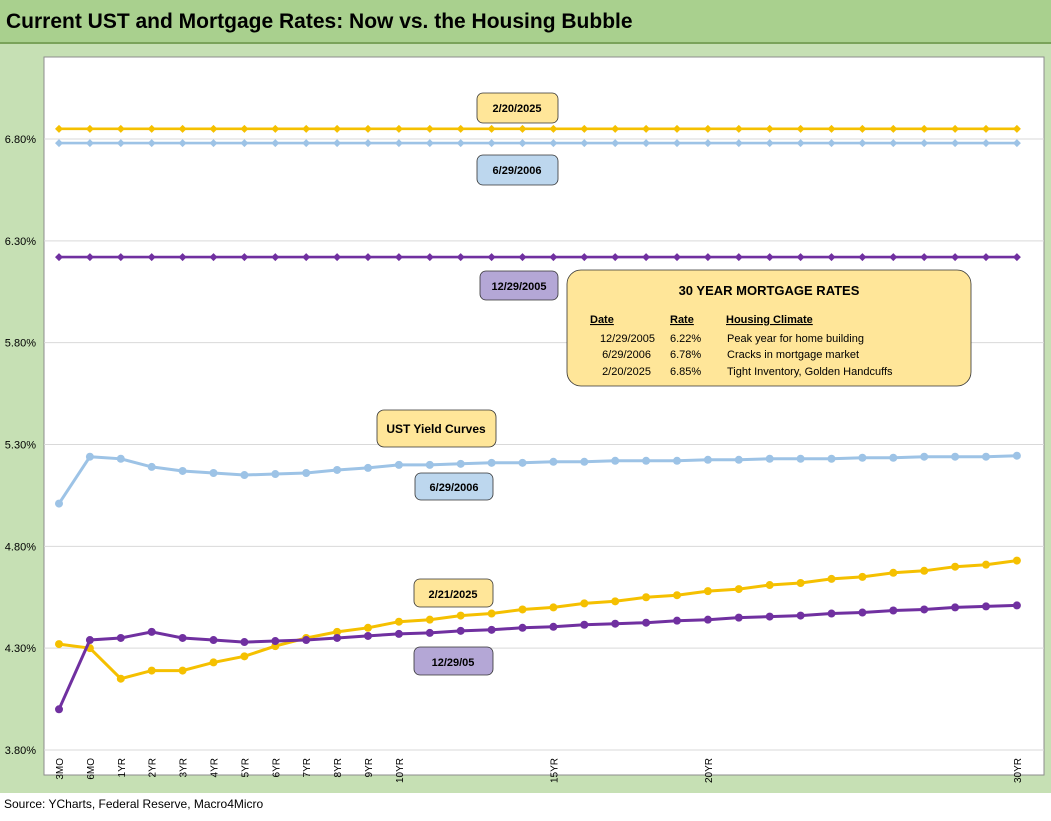 The image size is (1051, 821). What do you see at coordinates (184, 767) in the screenshot?
I see `x-tick-label: 3YR` at bounding box center [184, 767].